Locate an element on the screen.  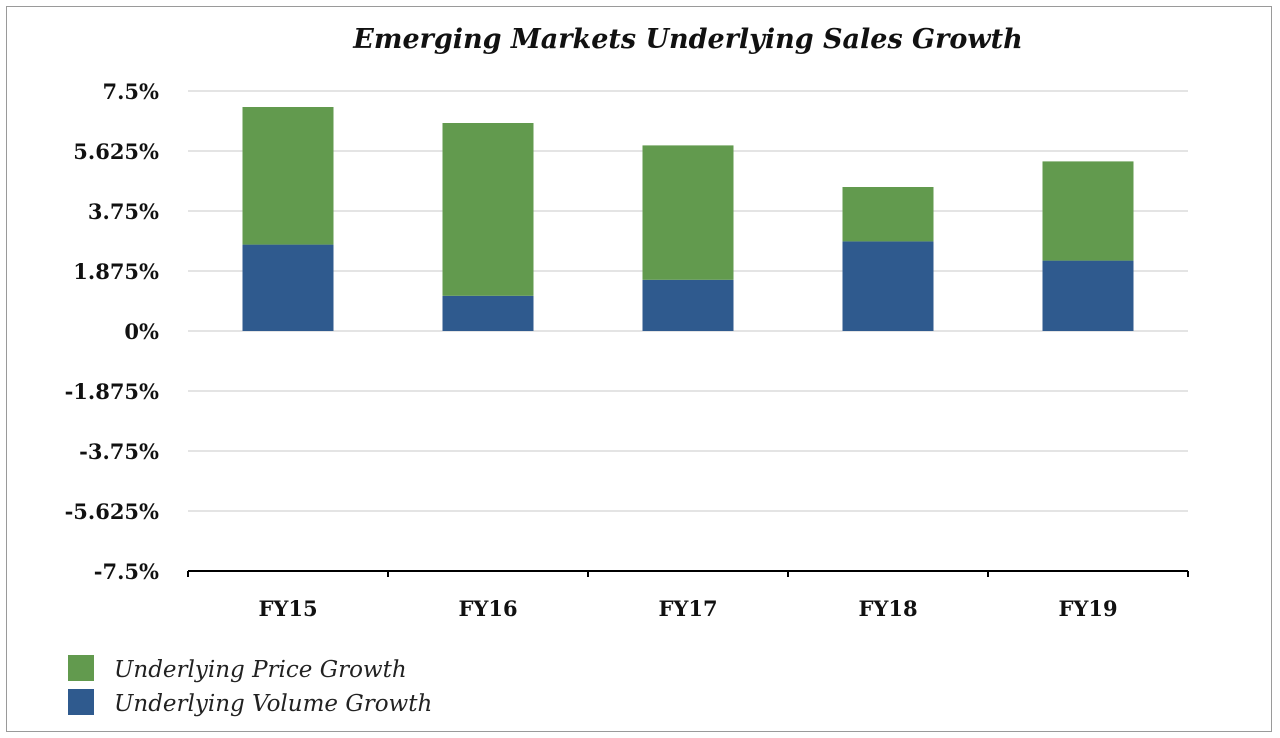
bar-fy16-volume is located at coordinates (488, 313).